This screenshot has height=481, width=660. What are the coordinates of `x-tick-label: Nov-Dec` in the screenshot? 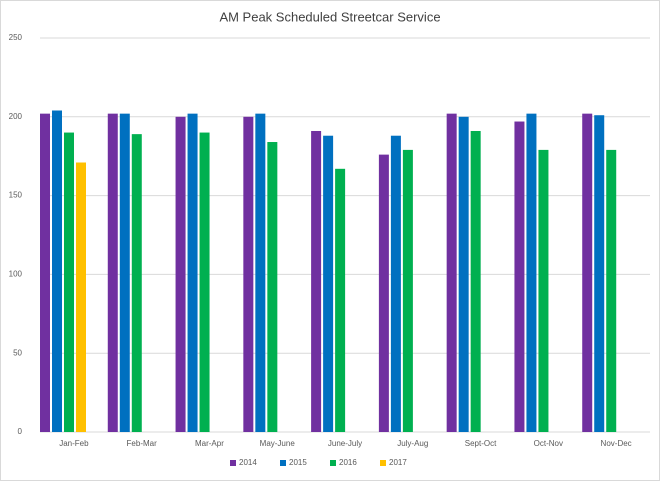 It's located at (616, 443).